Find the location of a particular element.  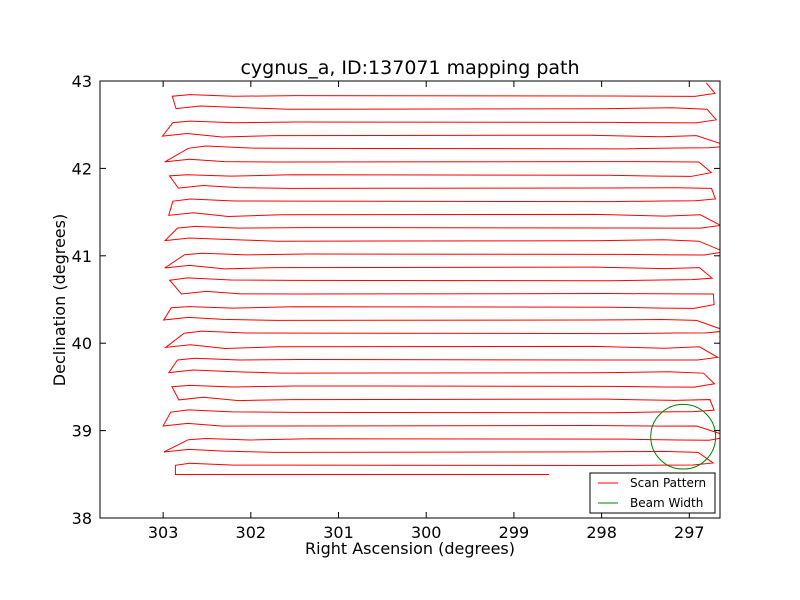

x-tick-label: 298 is located at coordinates (601, 532).